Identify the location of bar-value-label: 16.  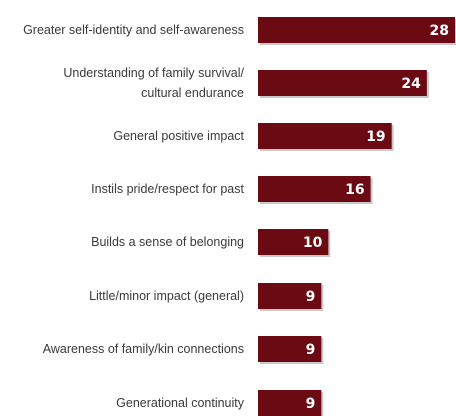
(354, 190).